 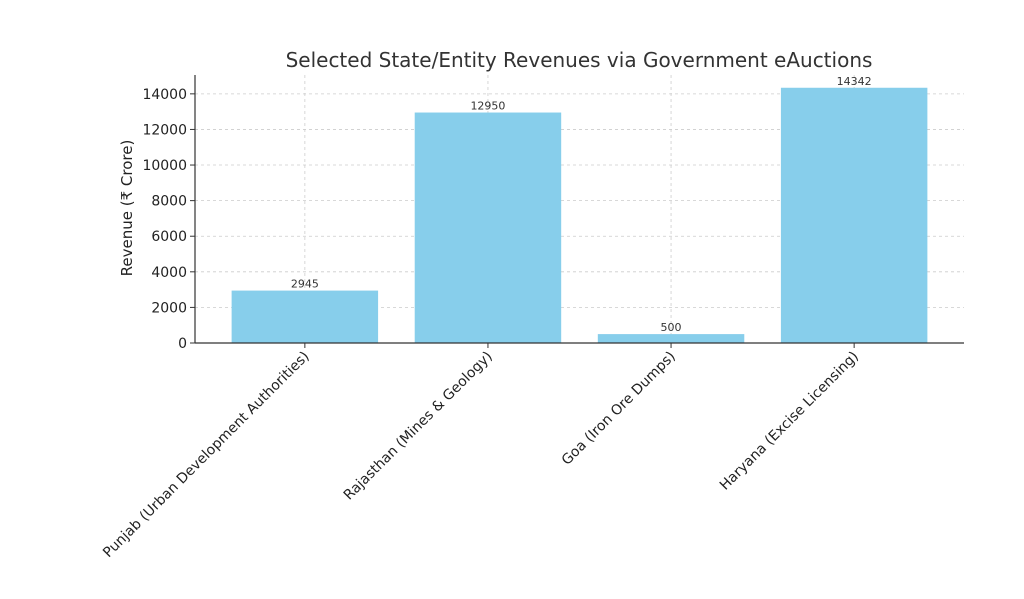 What do you see at coordinates (169, 273) in the screenshot?
I see `y-tick-label: 4000` at bounding box center [169, 273].